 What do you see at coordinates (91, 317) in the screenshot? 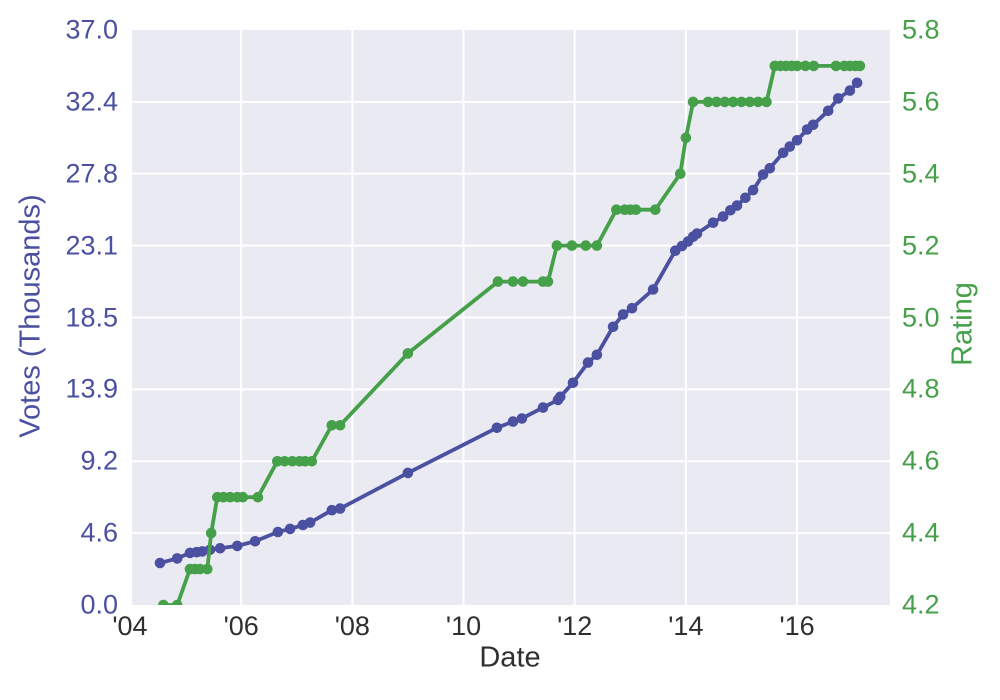
I see `y-tick-label-left: 18.5` at bounding box center [91, 317].